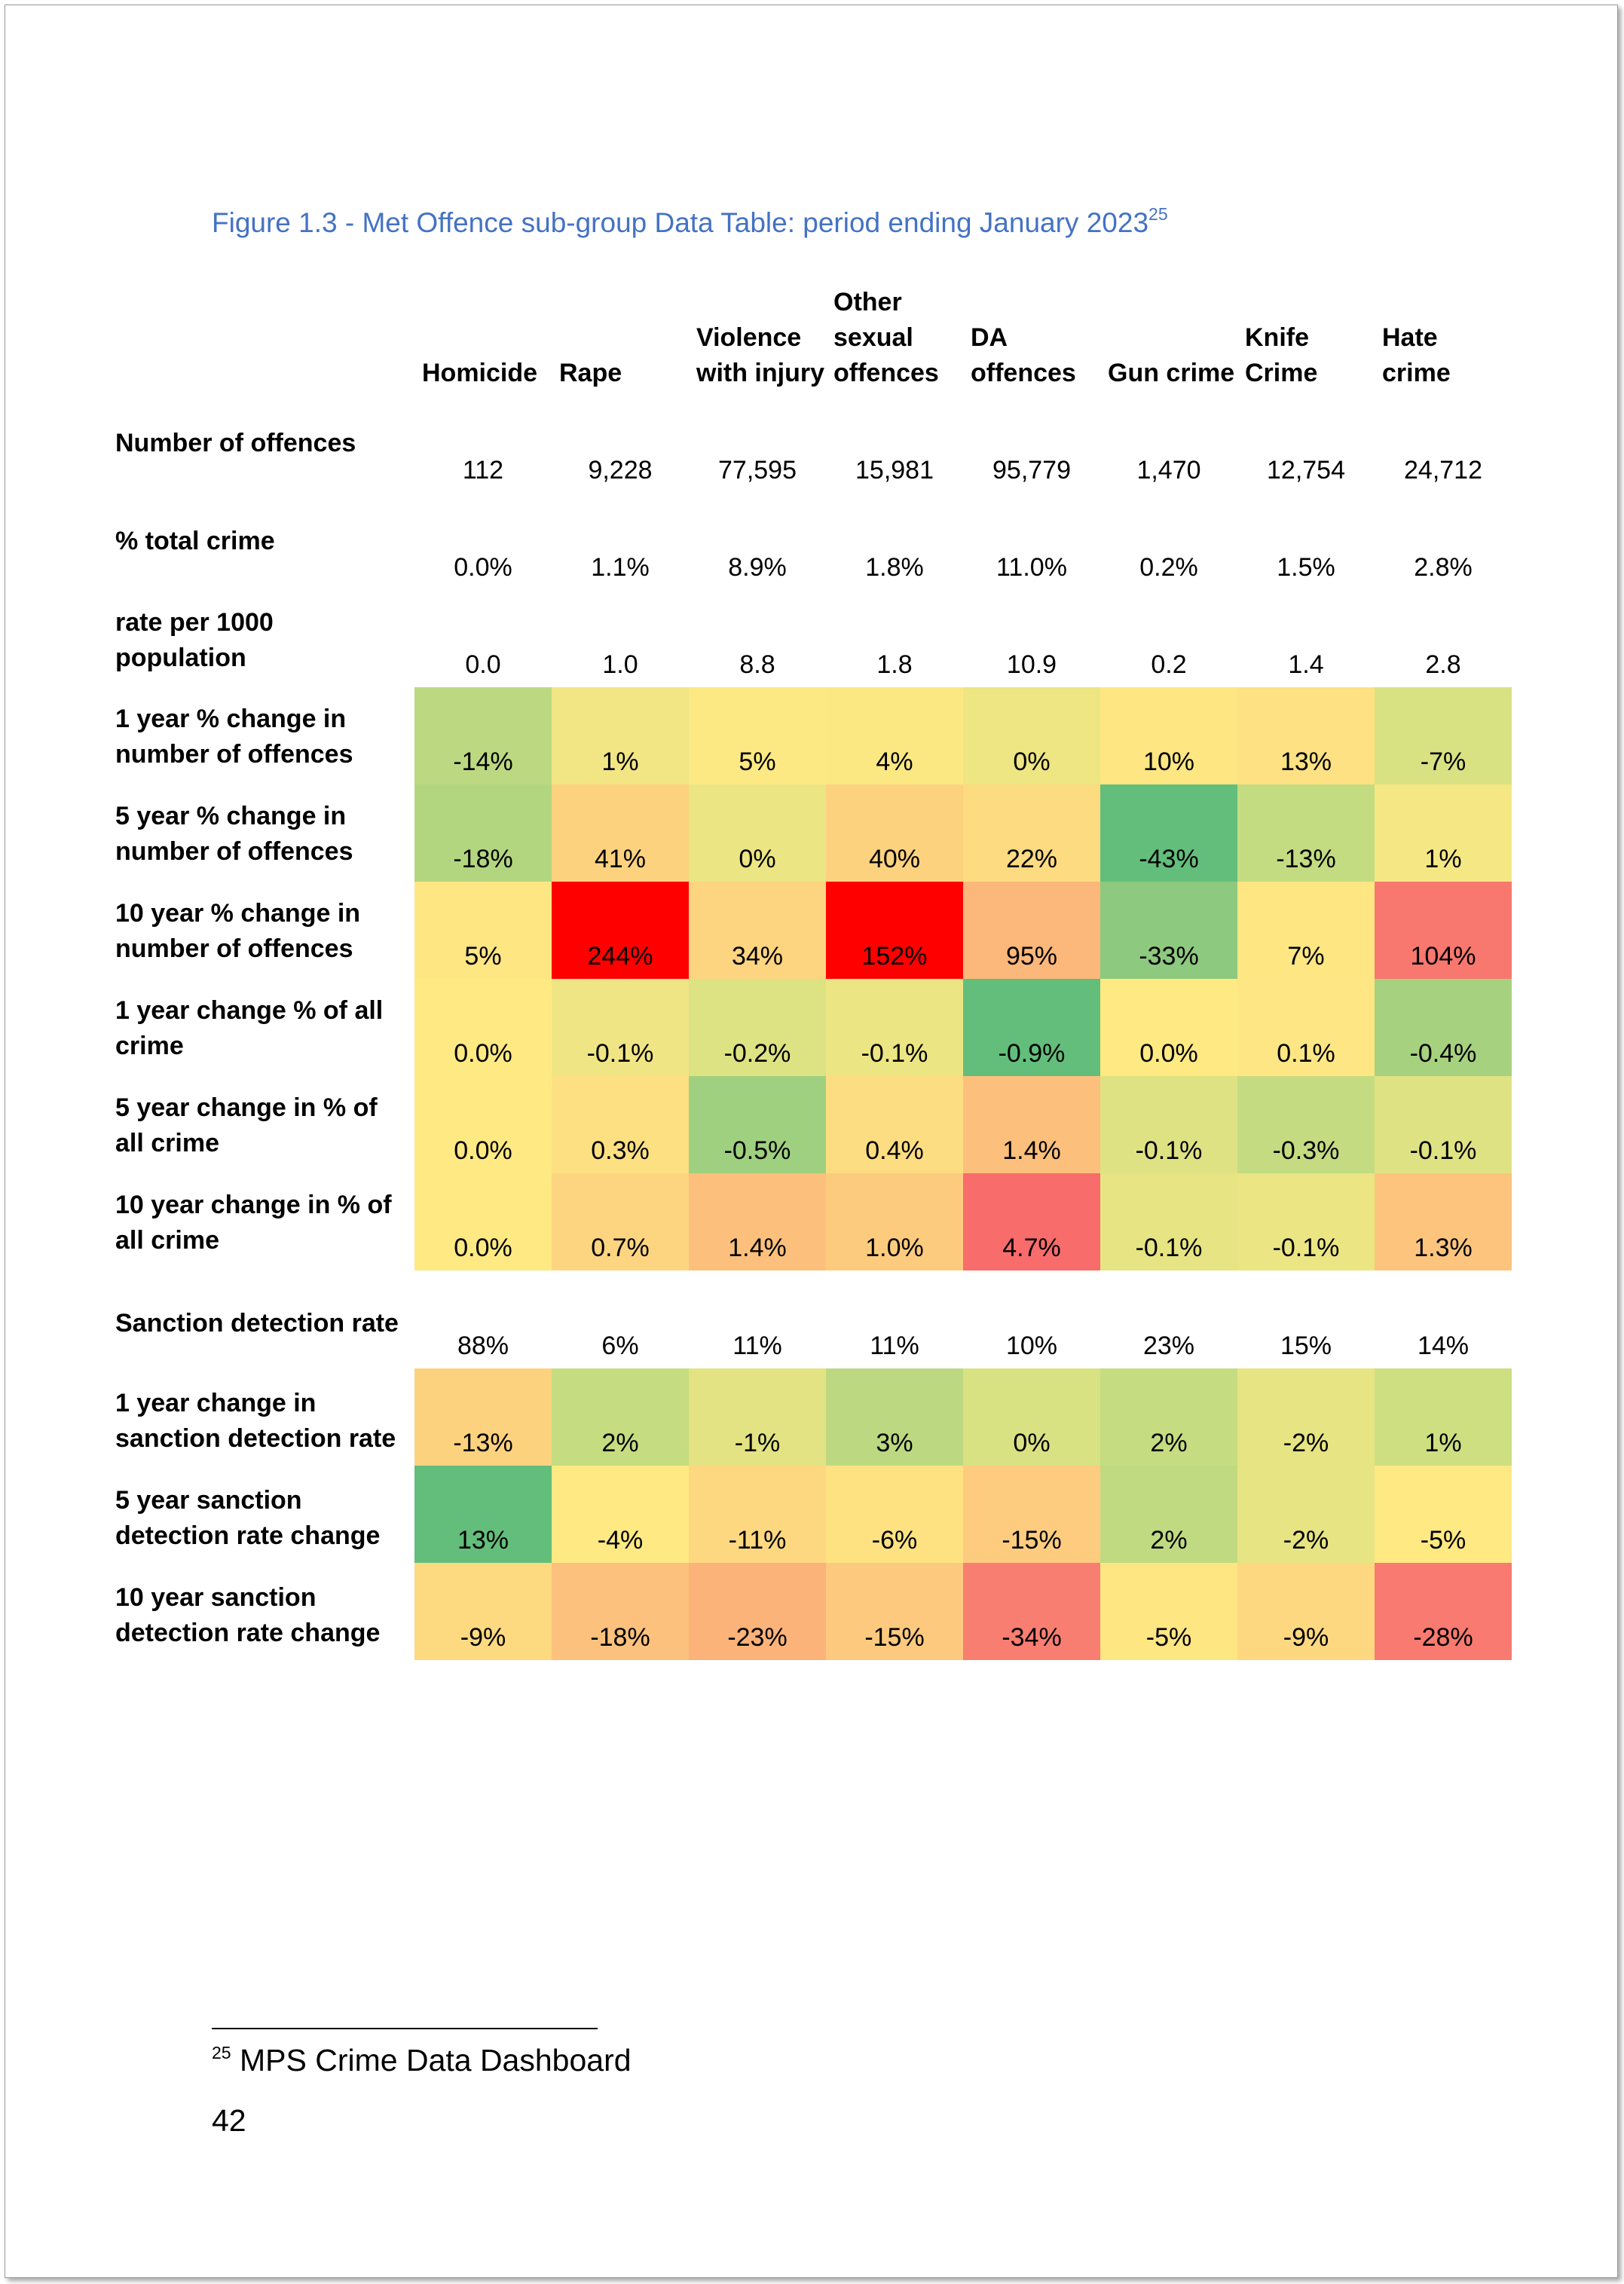  What do you see at coordinates (1031, 470) in the screenshot?
I see `table-cell: 95,779` at bounding box center [1031, 470].